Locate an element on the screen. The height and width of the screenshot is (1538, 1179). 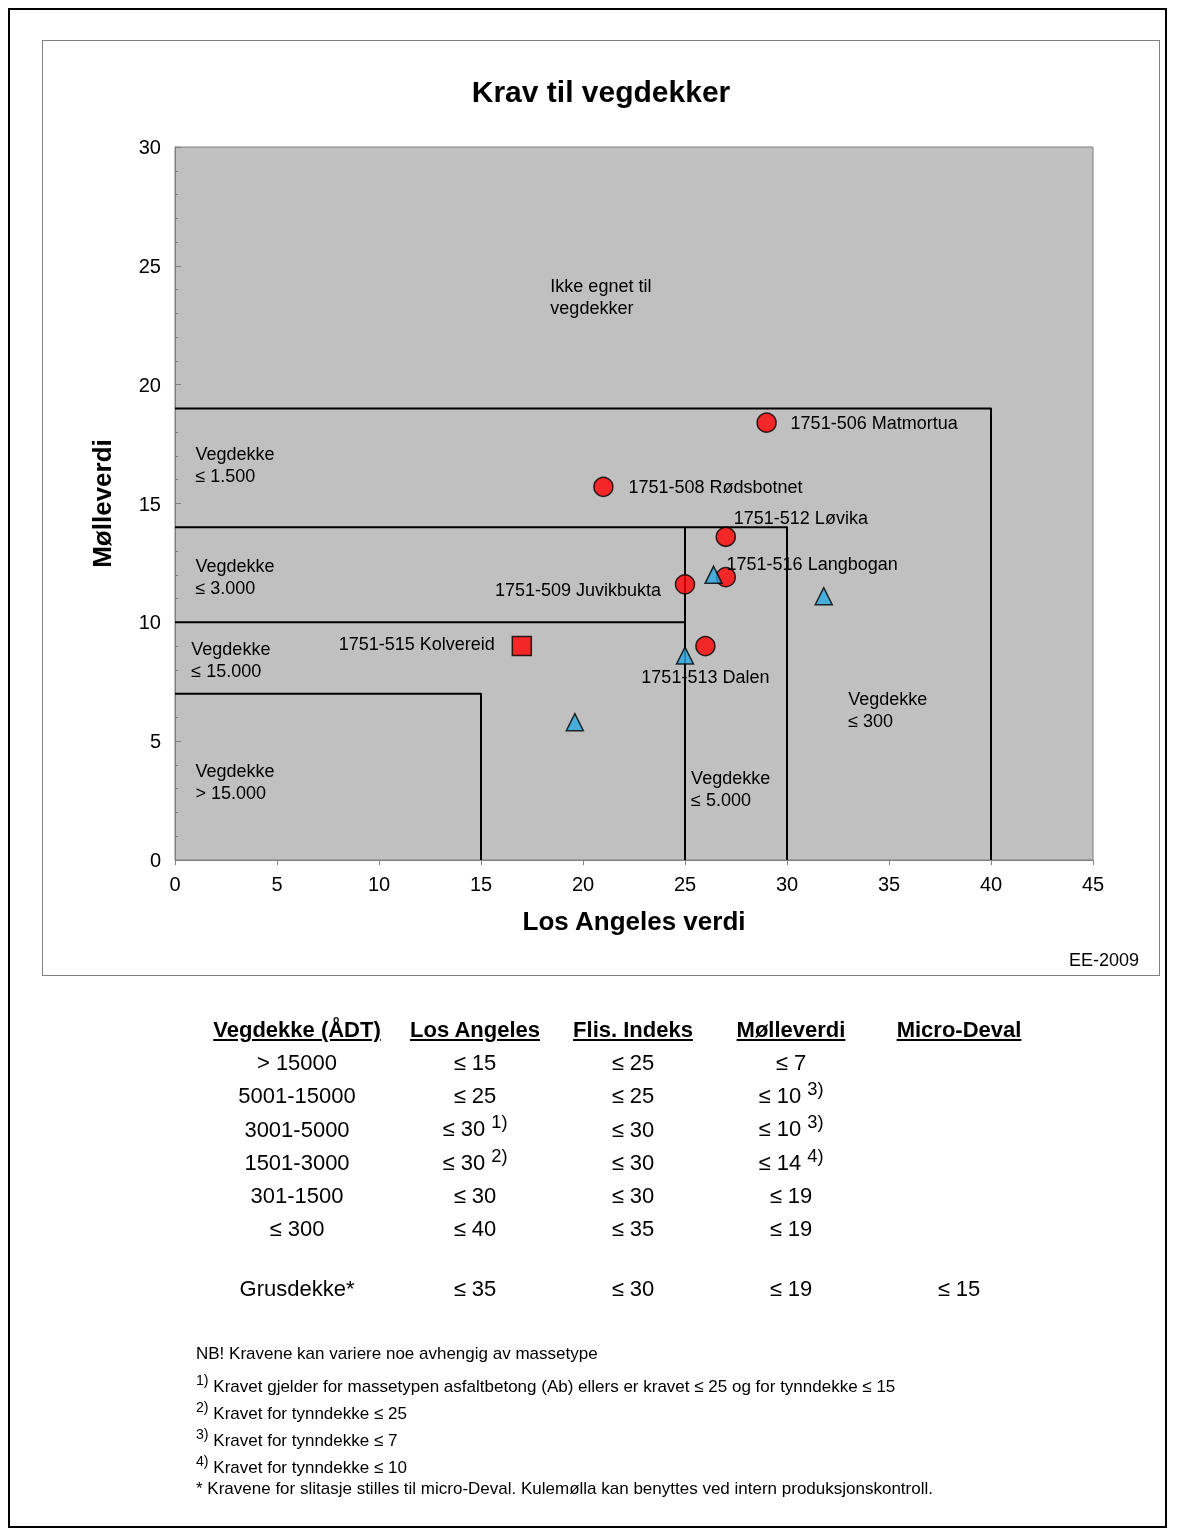
x-tick-label: 10 is located at coordinates (379, 884).